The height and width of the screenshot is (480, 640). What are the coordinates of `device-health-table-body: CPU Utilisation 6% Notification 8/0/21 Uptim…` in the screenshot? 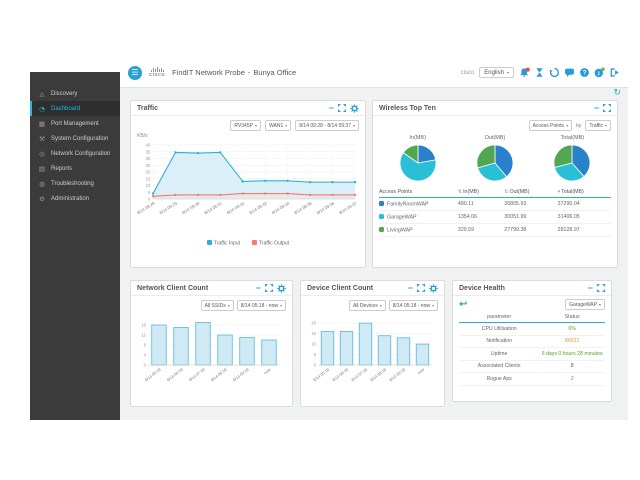 It's located at (532, 354).